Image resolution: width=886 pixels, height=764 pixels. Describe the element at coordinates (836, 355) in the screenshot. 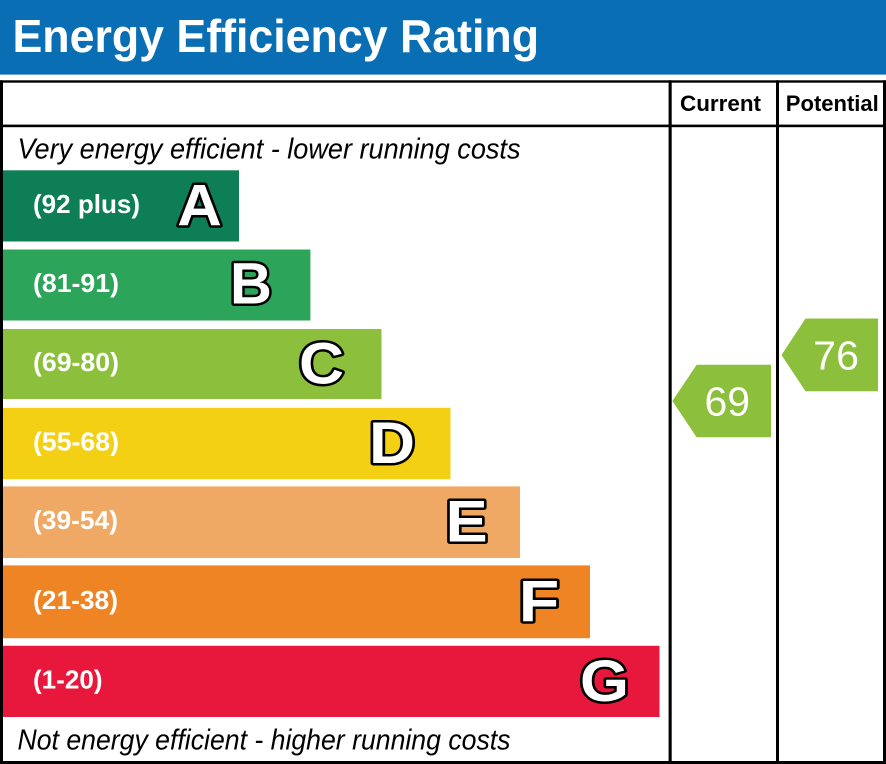

I see `svg-text: 76` at that location.